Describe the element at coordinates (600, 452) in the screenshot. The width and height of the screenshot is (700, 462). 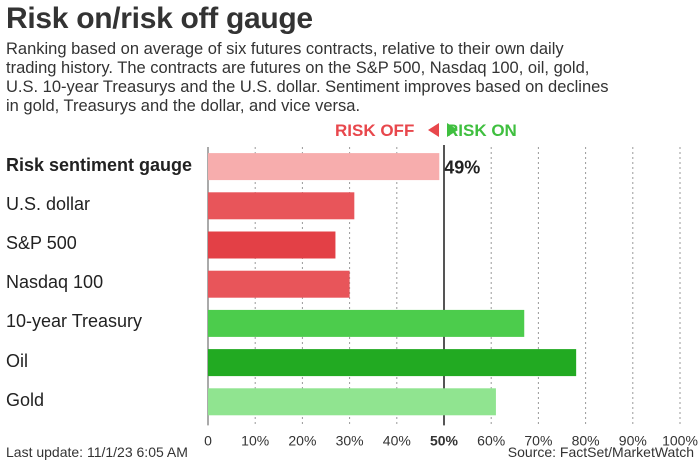
I see `source-note: Source: FactSet/MarketWatch` at that location.